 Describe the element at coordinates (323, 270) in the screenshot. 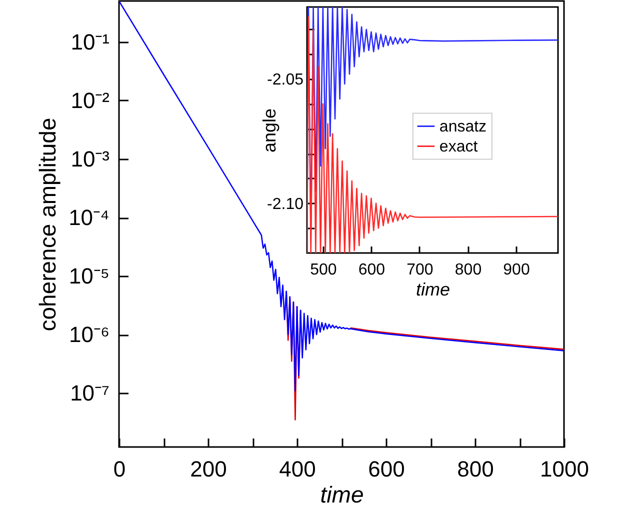

I see `x-tick-label: 500` at that location.